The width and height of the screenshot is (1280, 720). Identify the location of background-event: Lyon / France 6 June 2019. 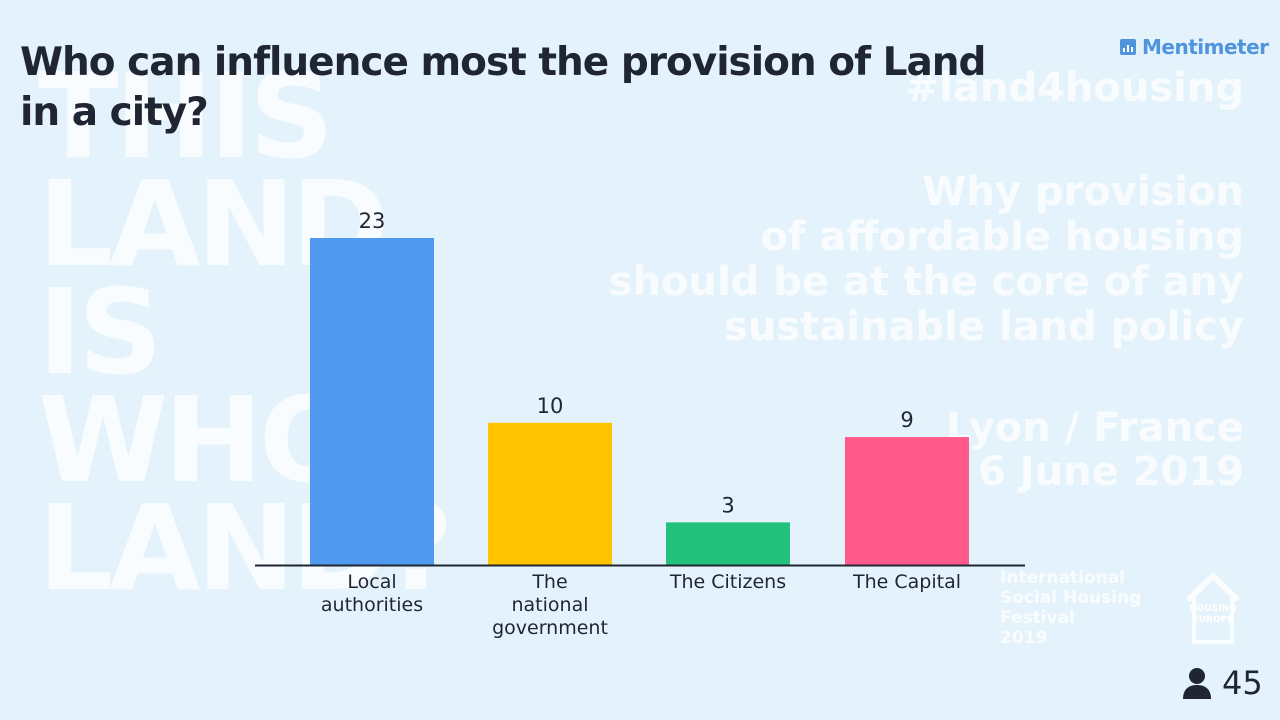
(1095, 450).